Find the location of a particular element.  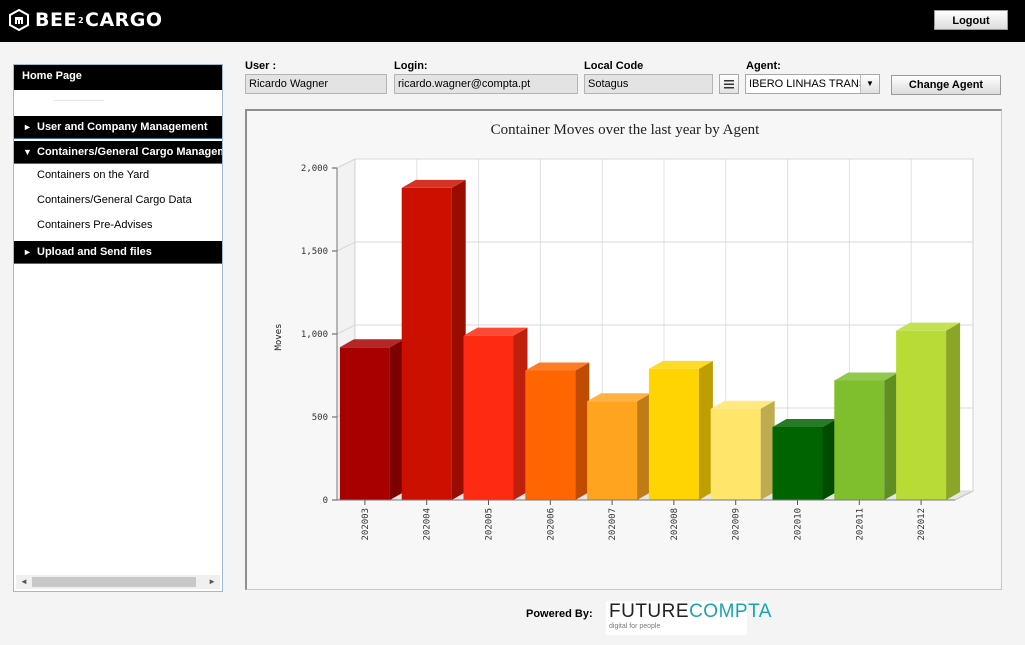

y-tick-label: 2,000 is located at coordinates (314, 169).